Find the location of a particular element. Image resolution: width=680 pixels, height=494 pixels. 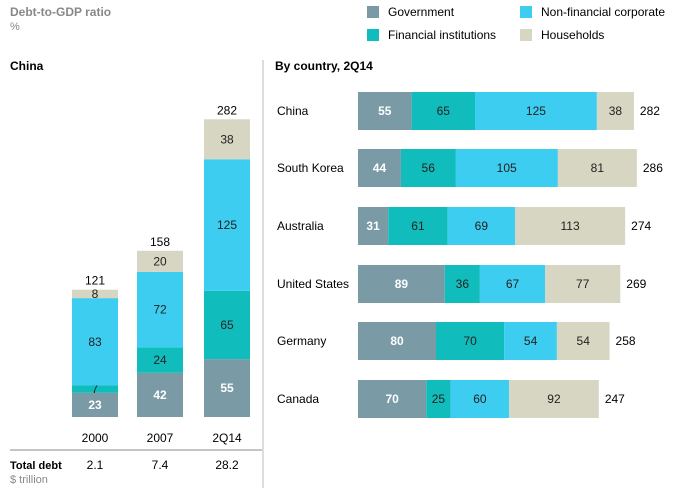

hbar-united-states-government is located at coordinates (401, 284).